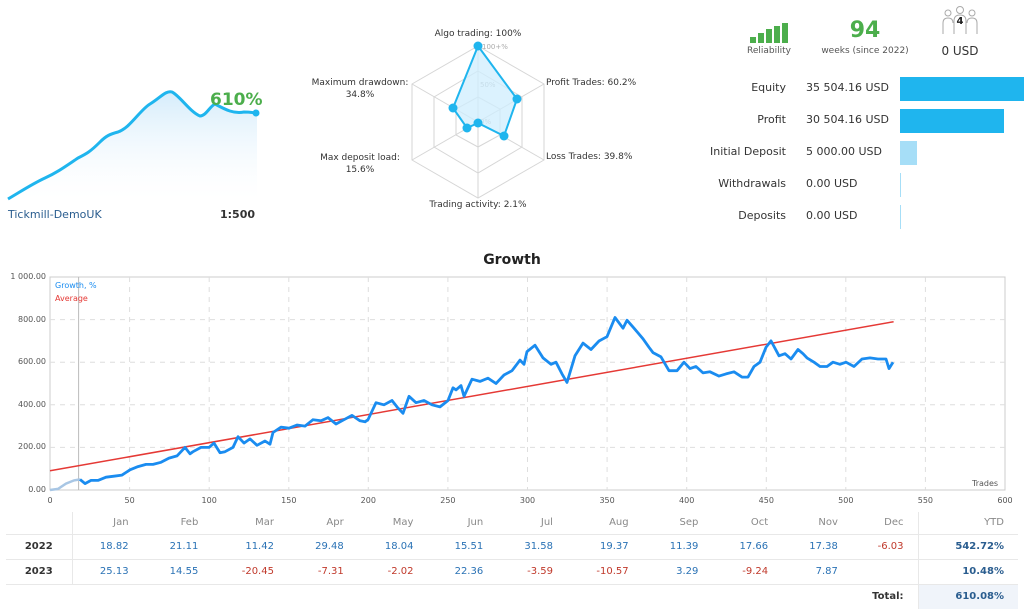 The width and height of the screenshot is (1024, 613). I want to click on column-header-ytd: YTD, so click(967, 523).